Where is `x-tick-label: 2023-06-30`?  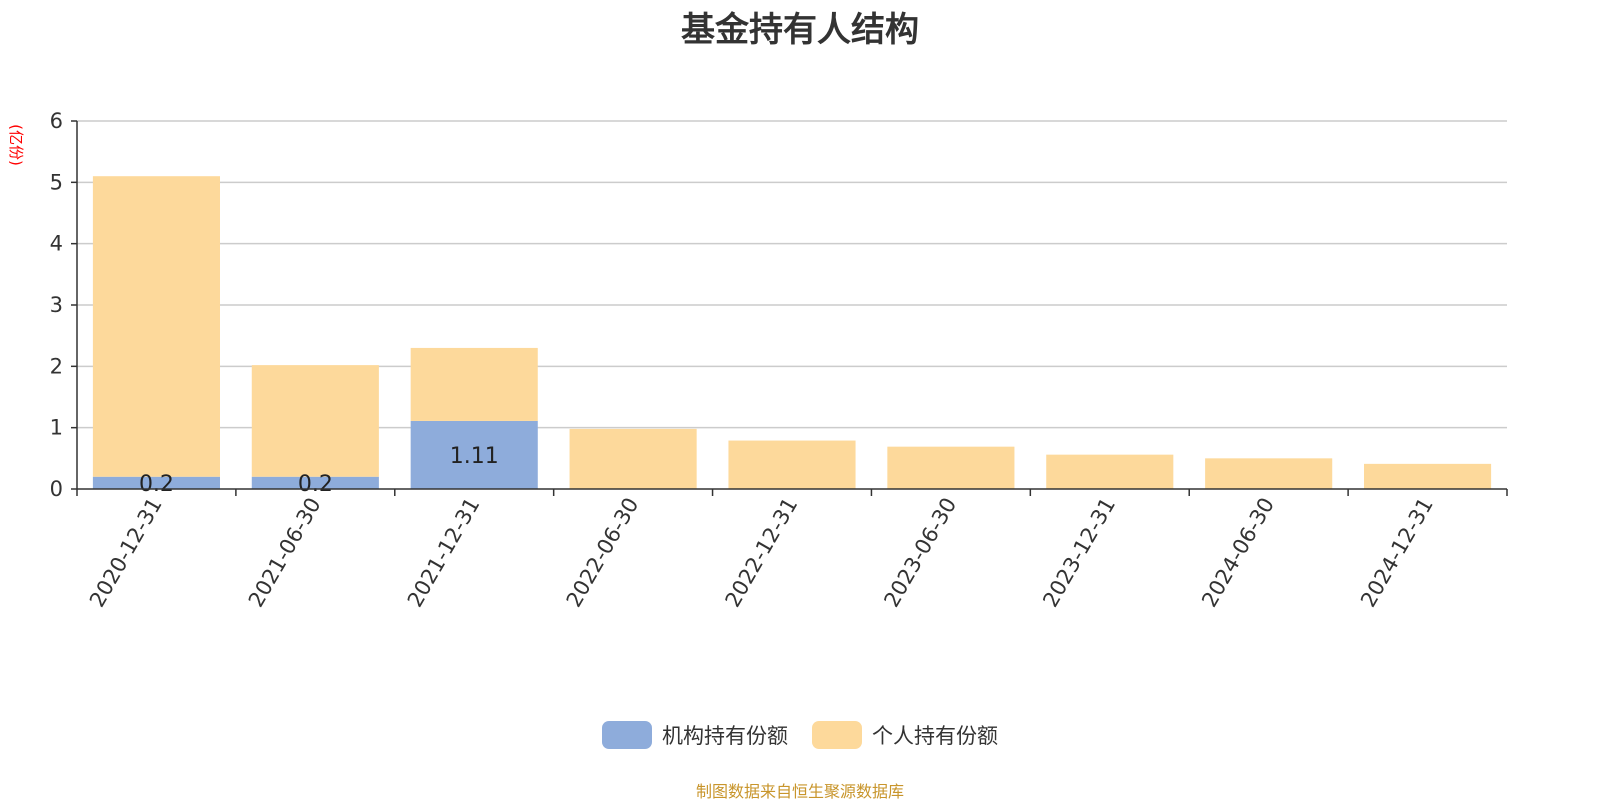
x-tick-label: 2023-06-30 is located at coordinates (920, 553).